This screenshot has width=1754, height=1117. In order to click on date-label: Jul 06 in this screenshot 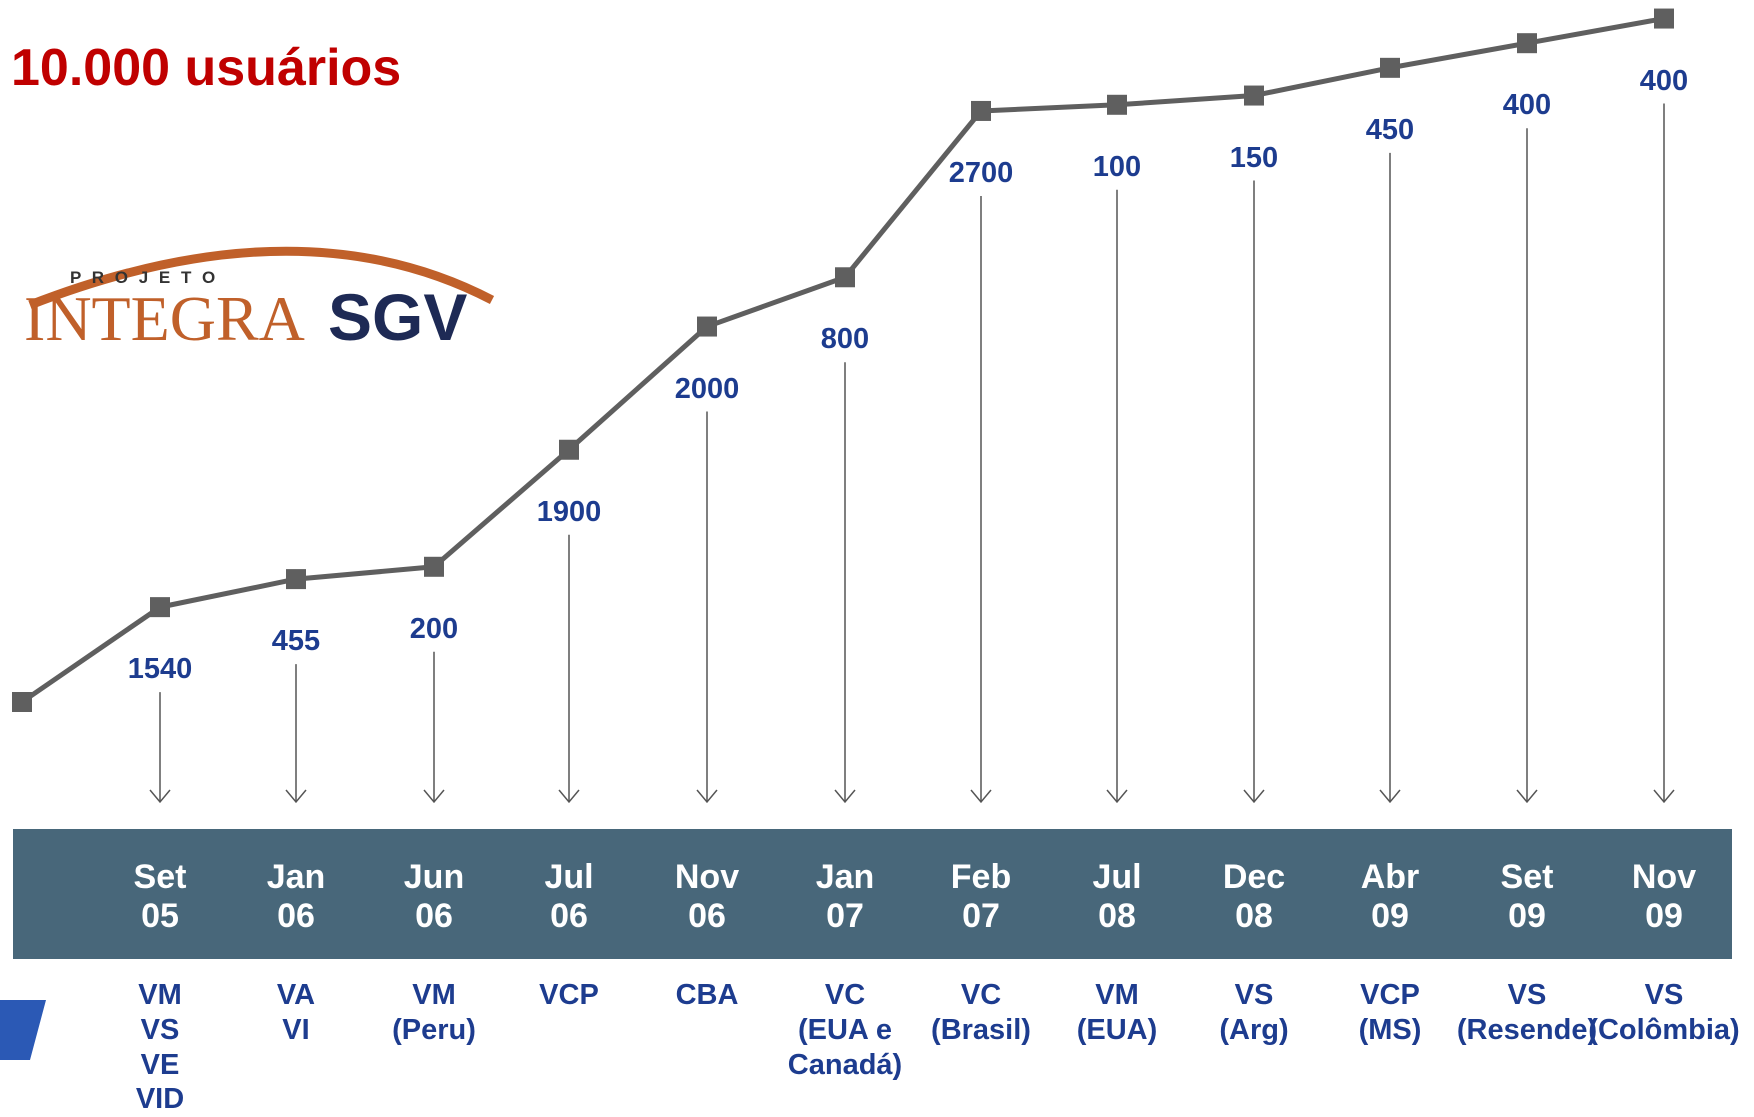, I will do `click(569, 897)`.